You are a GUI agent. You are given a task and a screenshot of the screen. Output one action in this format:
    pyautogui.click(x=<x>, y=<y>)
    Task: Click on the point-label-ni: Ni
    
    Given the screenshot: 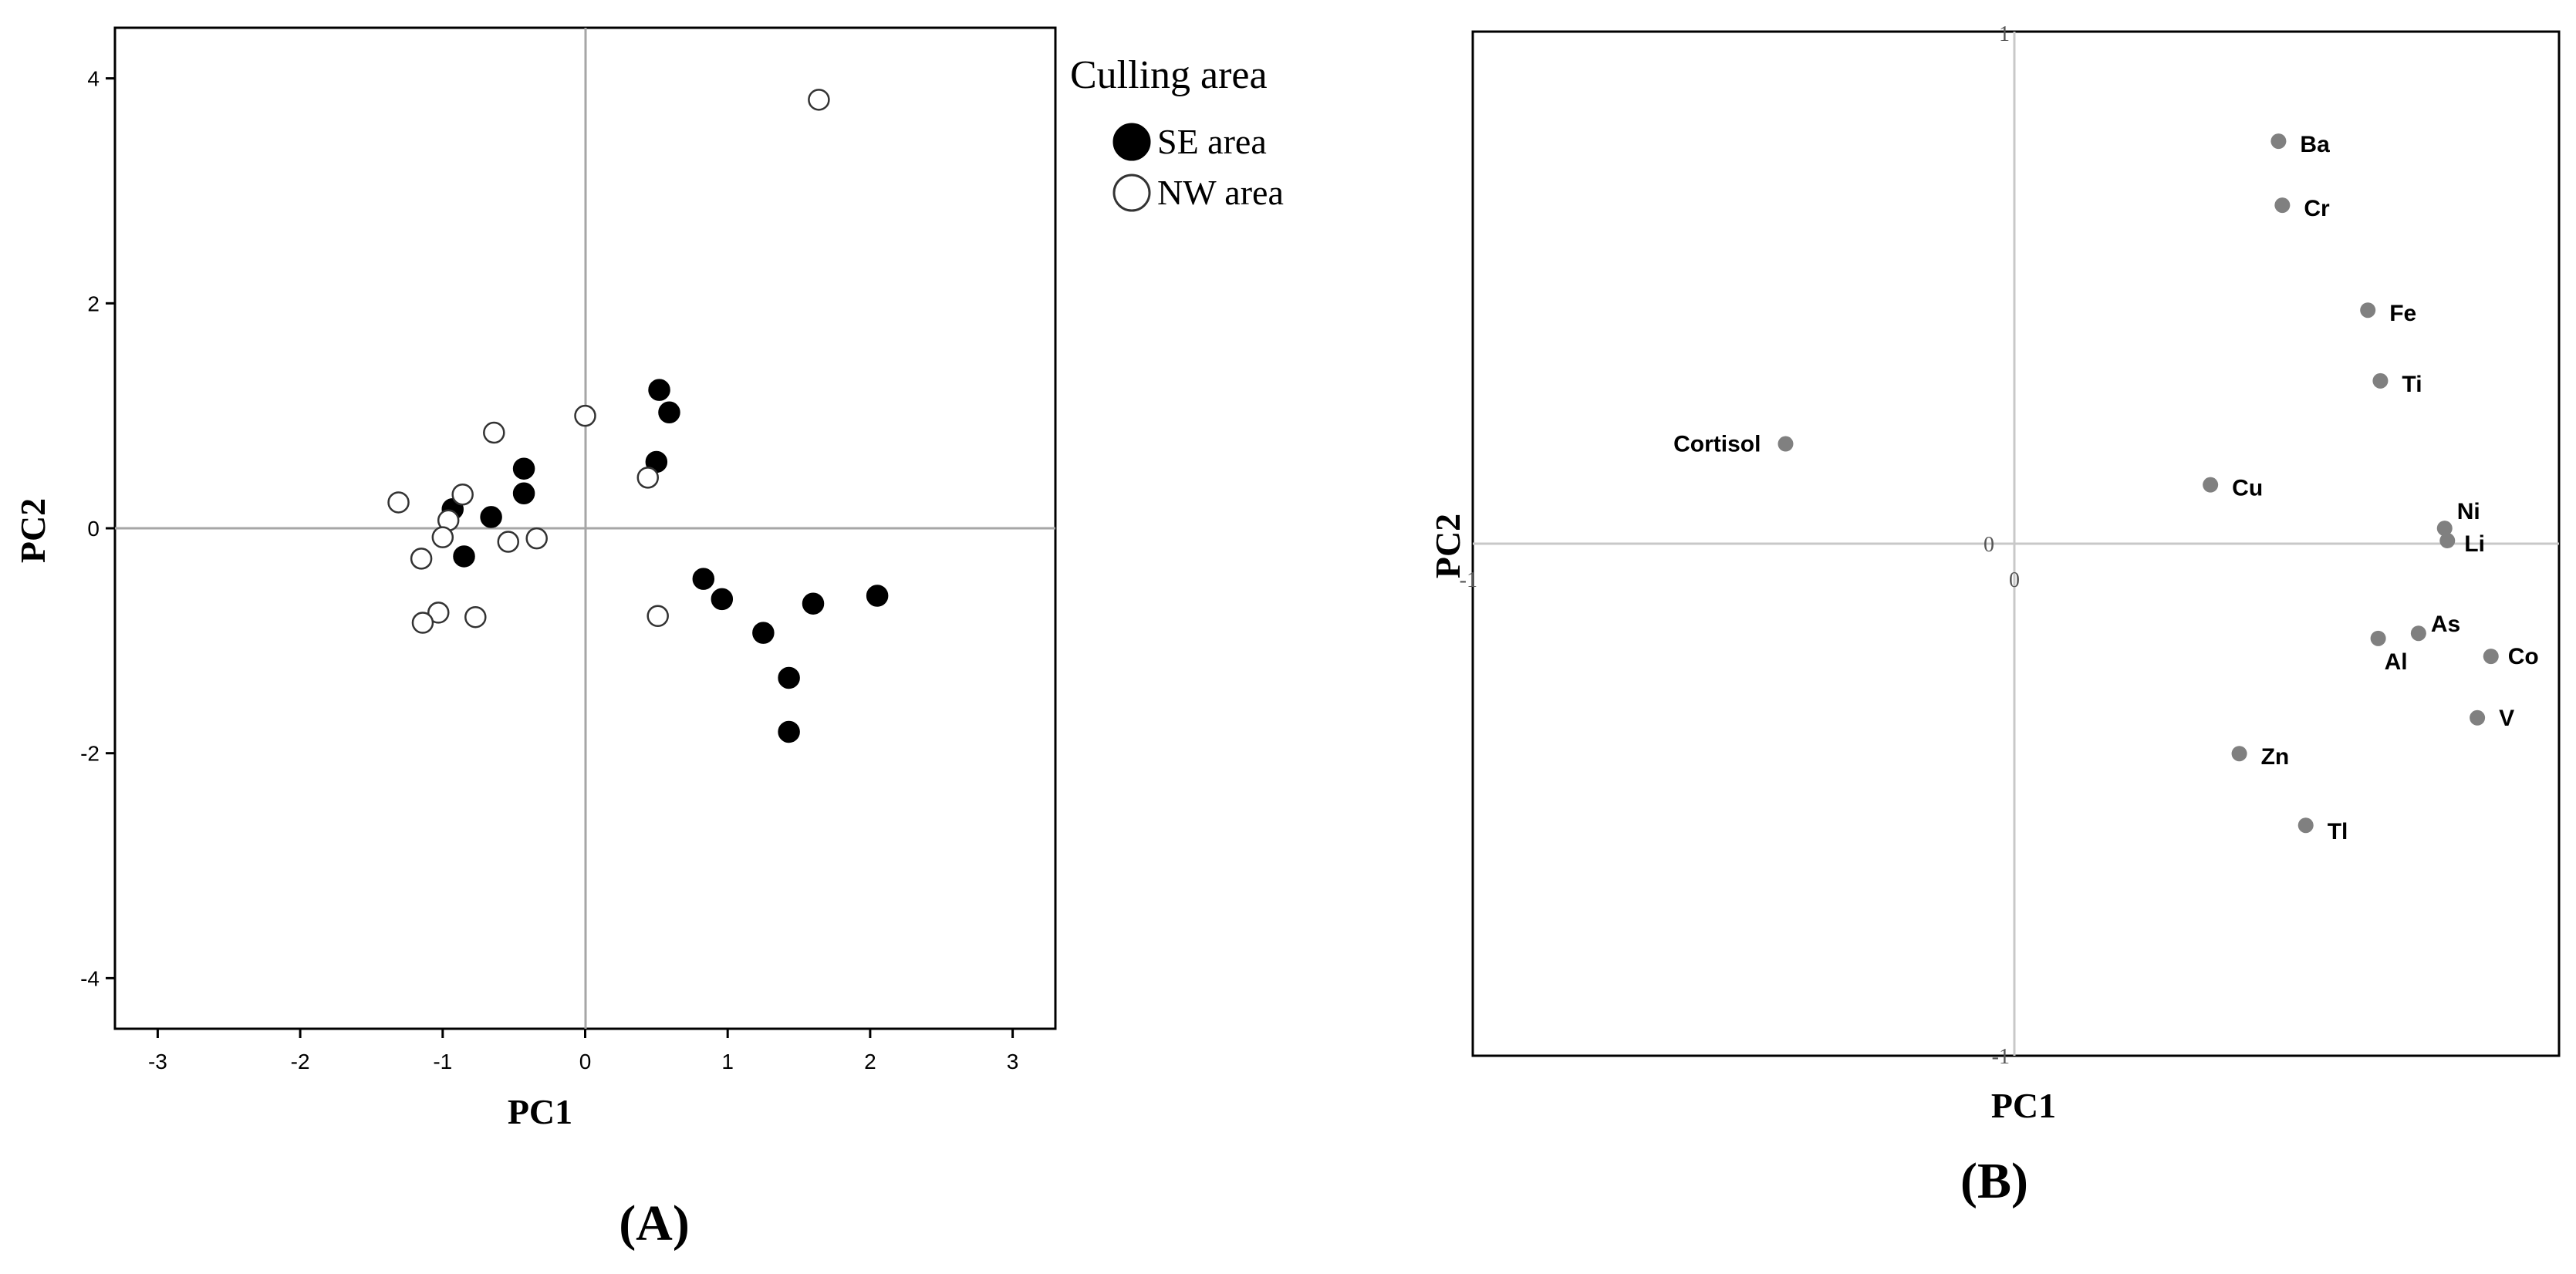 What is the action you would take?
    pyautogui.click(x=2468, y=512)
    